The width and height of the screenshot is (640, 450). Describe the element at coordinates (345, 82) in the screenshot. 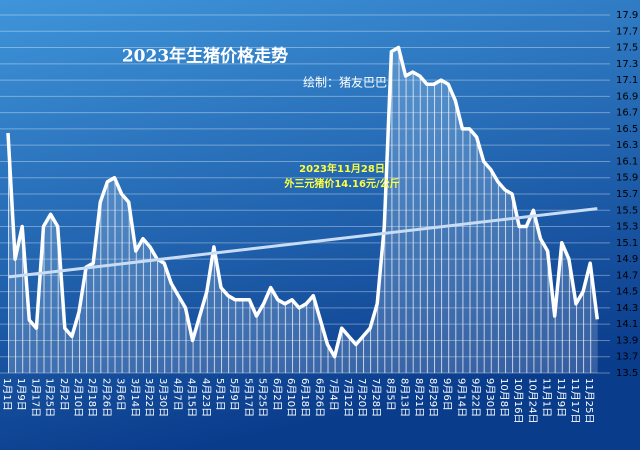

I see `subtitle: 绘制：猪友巴巴` at that location.